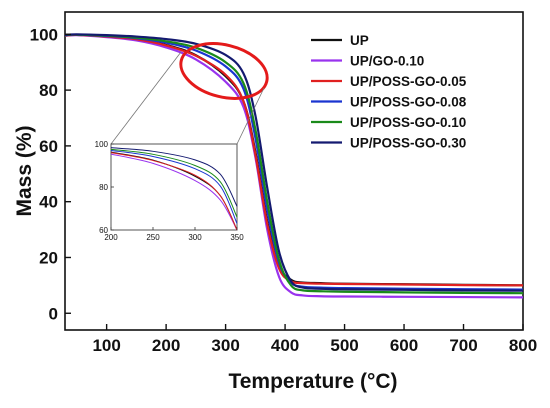  What do you see at coordinates (408, 122) in the screenshot?
I see `legend-label-4: UP/POSS-GO-0.10` at bounding box center [408, 122].